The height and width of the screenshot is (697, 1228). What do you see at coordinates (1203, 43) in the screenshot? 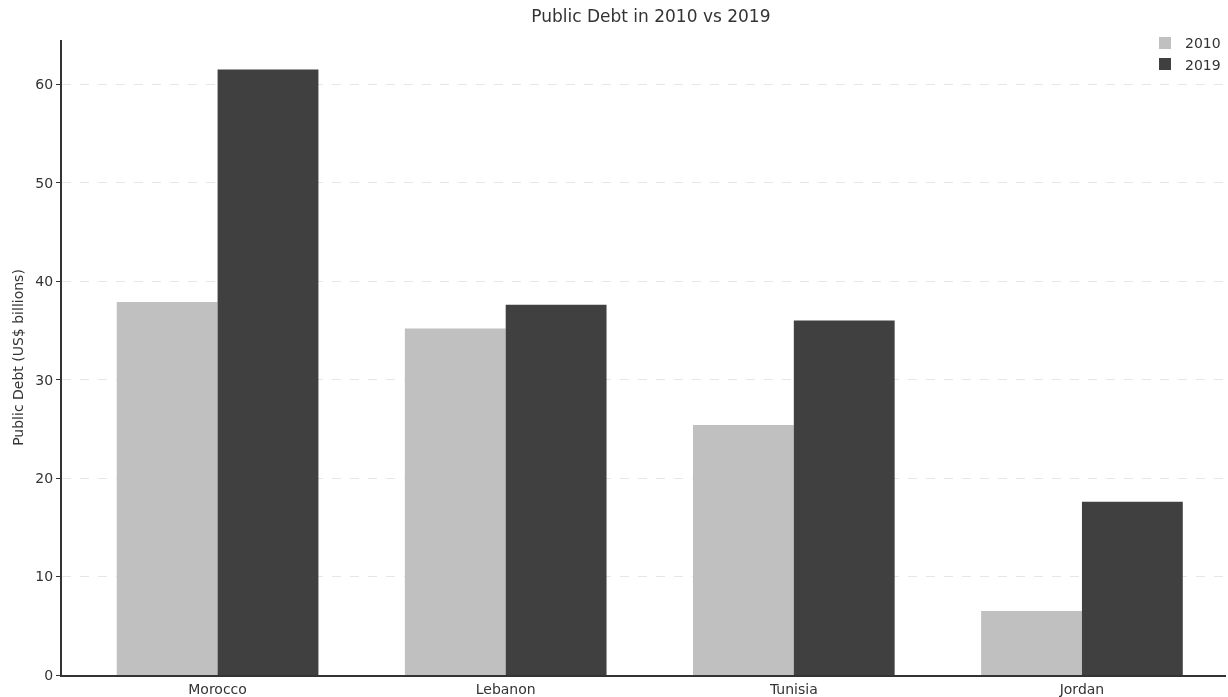
I see `legend-label: 2010` at bounding box center [1203, 43].